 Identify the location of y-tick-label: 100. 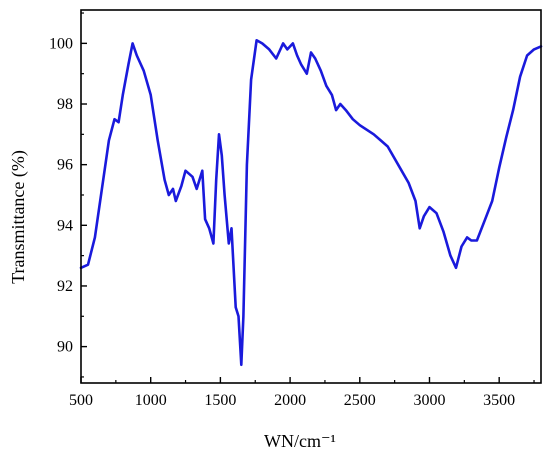
(61, 43).